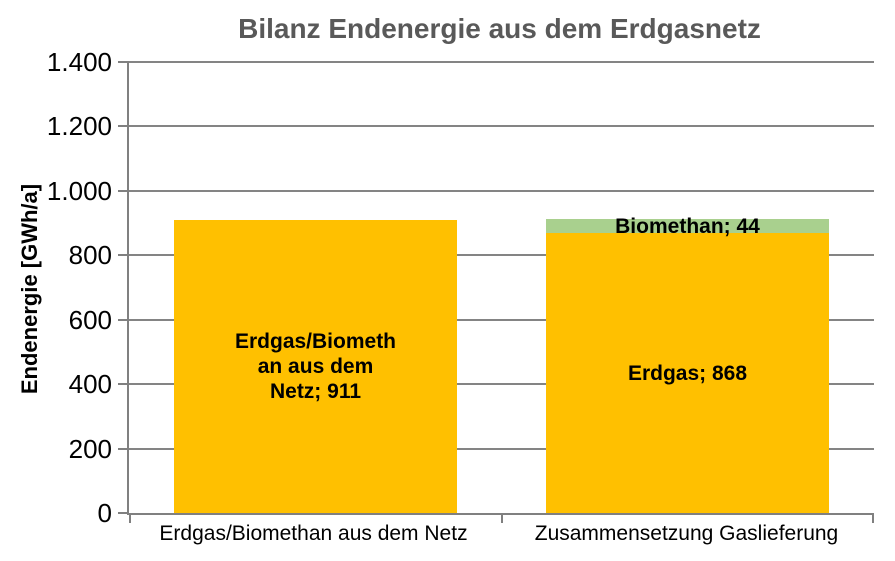 This screenshot has width=895, height=561. I want to click on bar-segment-label-line: Biomethan; 44, so click(687, 226).